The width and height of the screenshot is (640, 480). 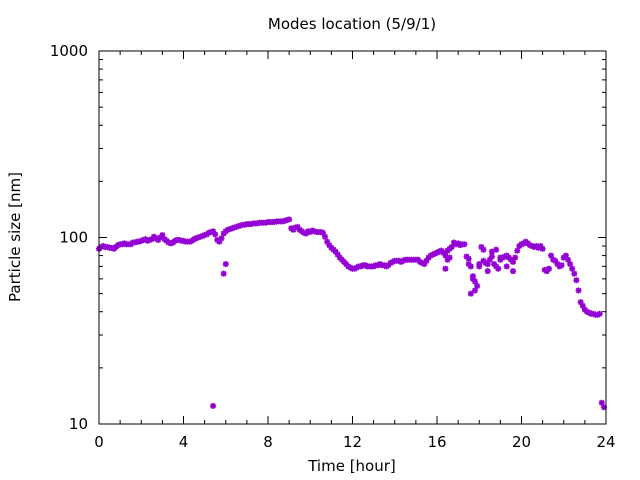 What do you see at coordinates (78, 424) in the screenshot?
I see `y-tick-label: 10` at bounding box center [78, 424].